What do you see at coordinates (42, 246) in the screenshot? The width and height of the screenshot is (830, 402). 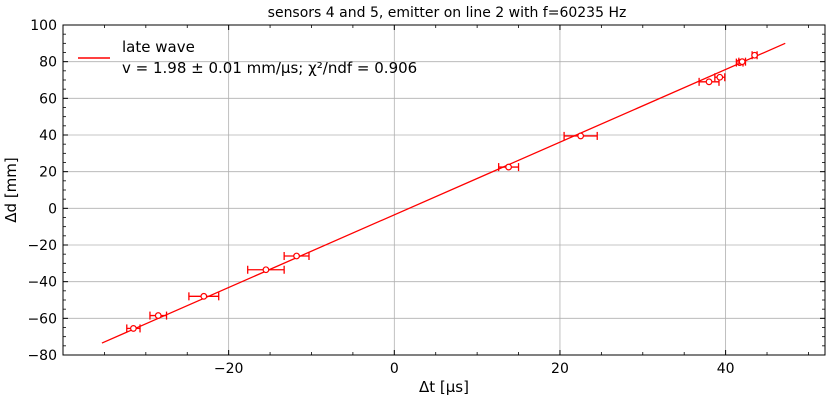 I see `y-tick-label: −20` at bounding box center [42, 246].